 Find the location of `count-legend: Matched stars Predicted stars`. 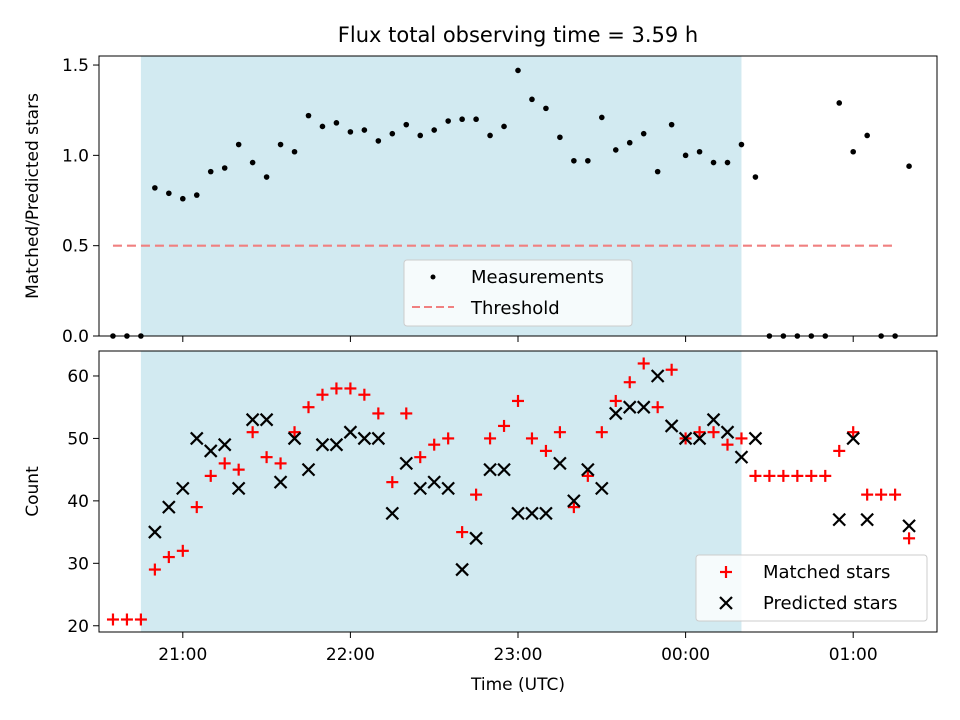

count-legend: Matched stars Predicted stars is located at coordinates (811, 588).